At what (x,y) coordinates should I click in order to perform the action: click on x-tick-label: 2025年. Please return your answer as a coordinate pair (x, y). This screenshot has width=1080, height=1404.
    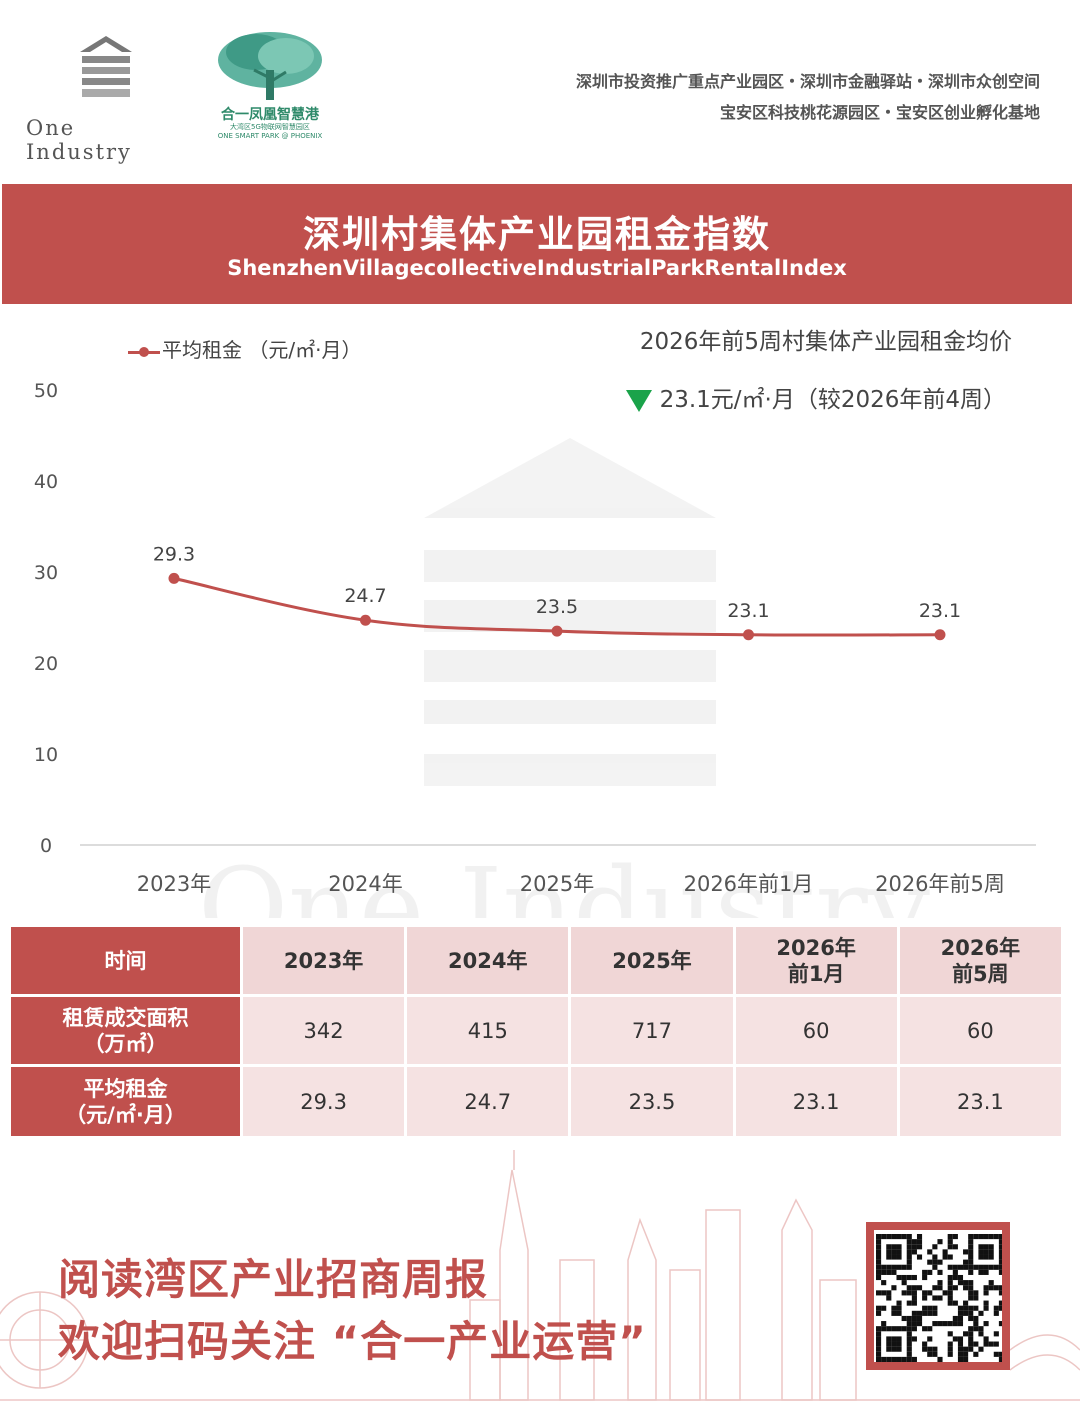
    Looking at the image, I should click on (557, 884).